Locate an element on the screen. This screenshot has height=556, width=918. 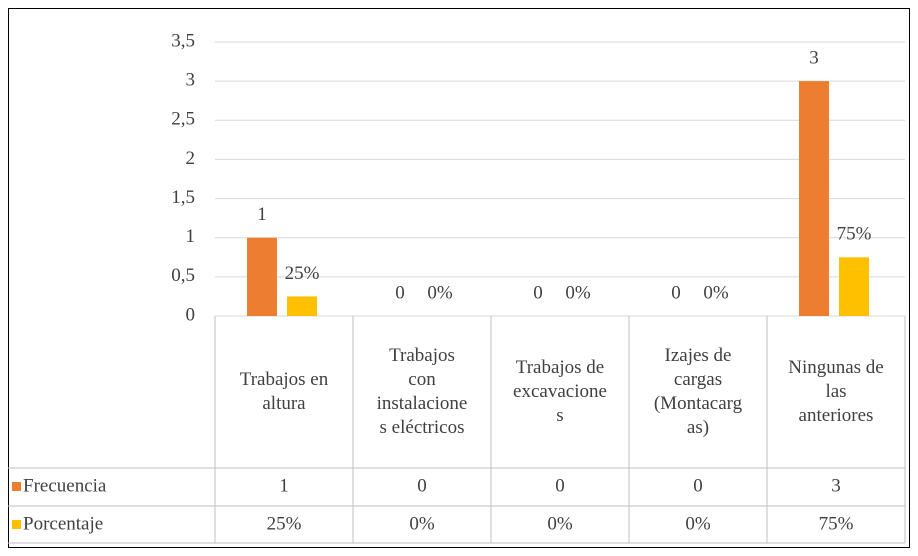
x-category-cell: Ningunas de las anteriores is located at coordinates (836, 392).